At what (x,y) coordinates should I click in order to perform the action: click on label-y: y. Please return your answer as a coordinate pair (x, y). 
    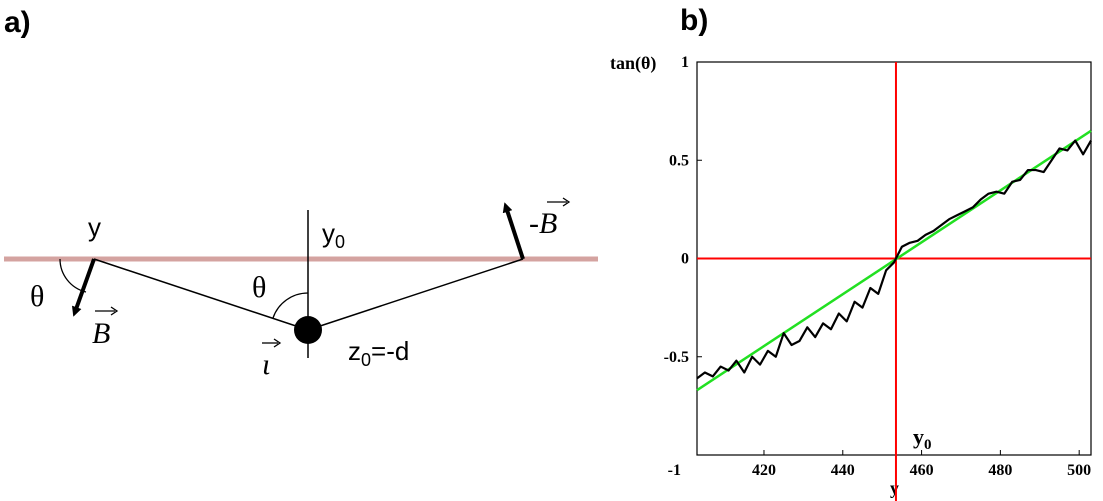
    Looking at the image, I should click on (94, 227).